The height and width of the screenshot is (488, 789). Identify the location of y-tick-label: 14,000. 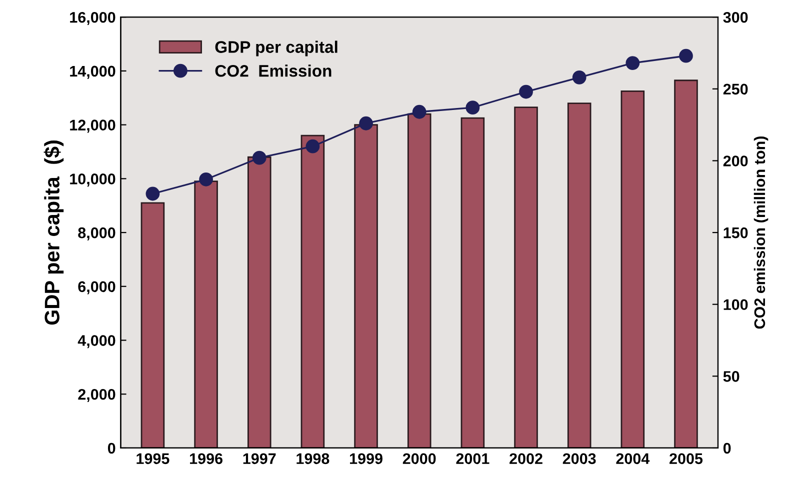
(93, 72).